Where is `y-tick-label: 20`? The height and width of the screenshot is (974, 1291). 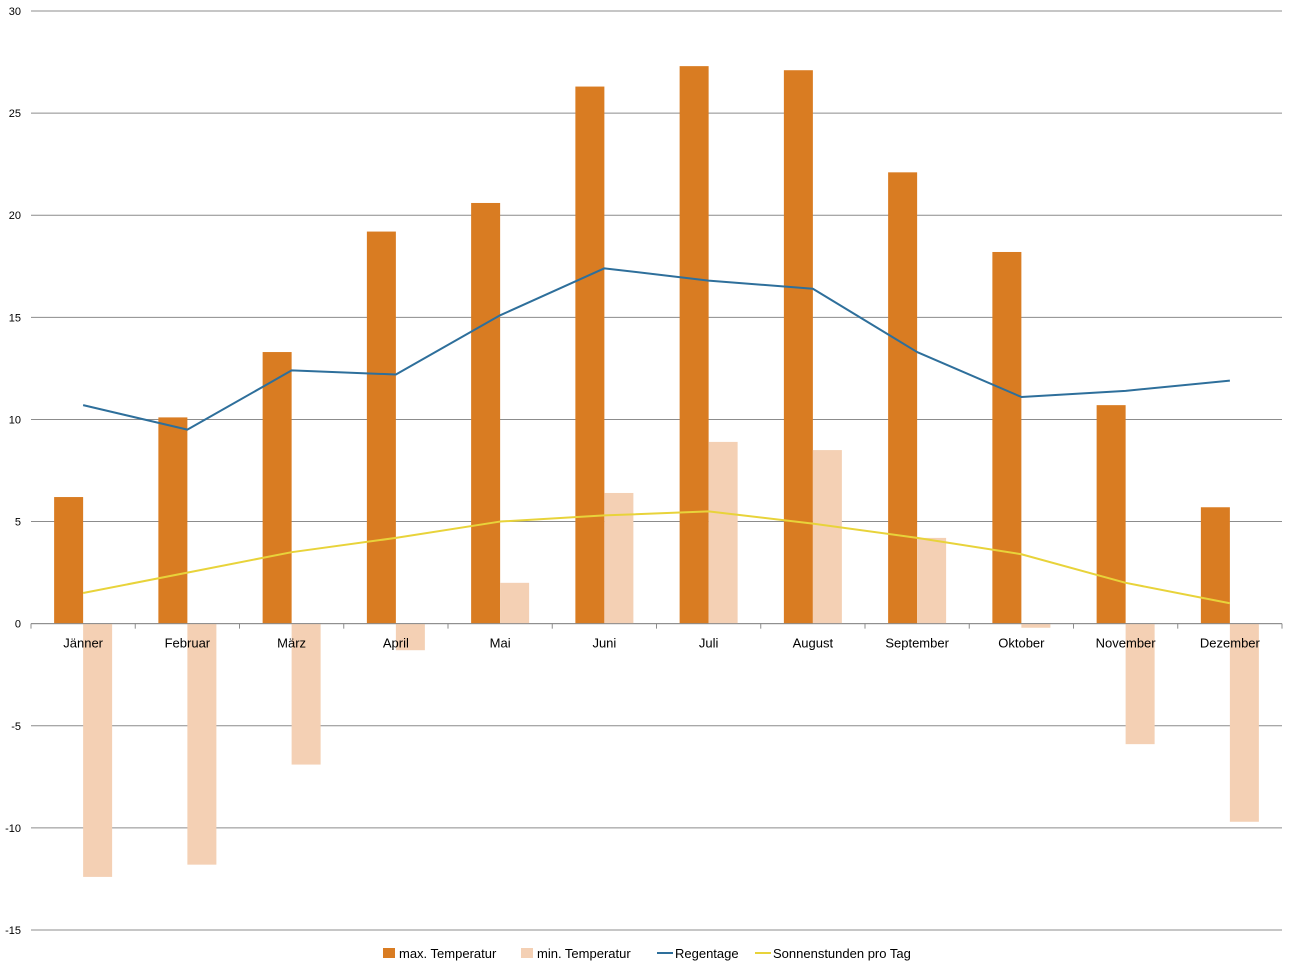
y-tick-label: 20 is located at coordinates (15, 216).